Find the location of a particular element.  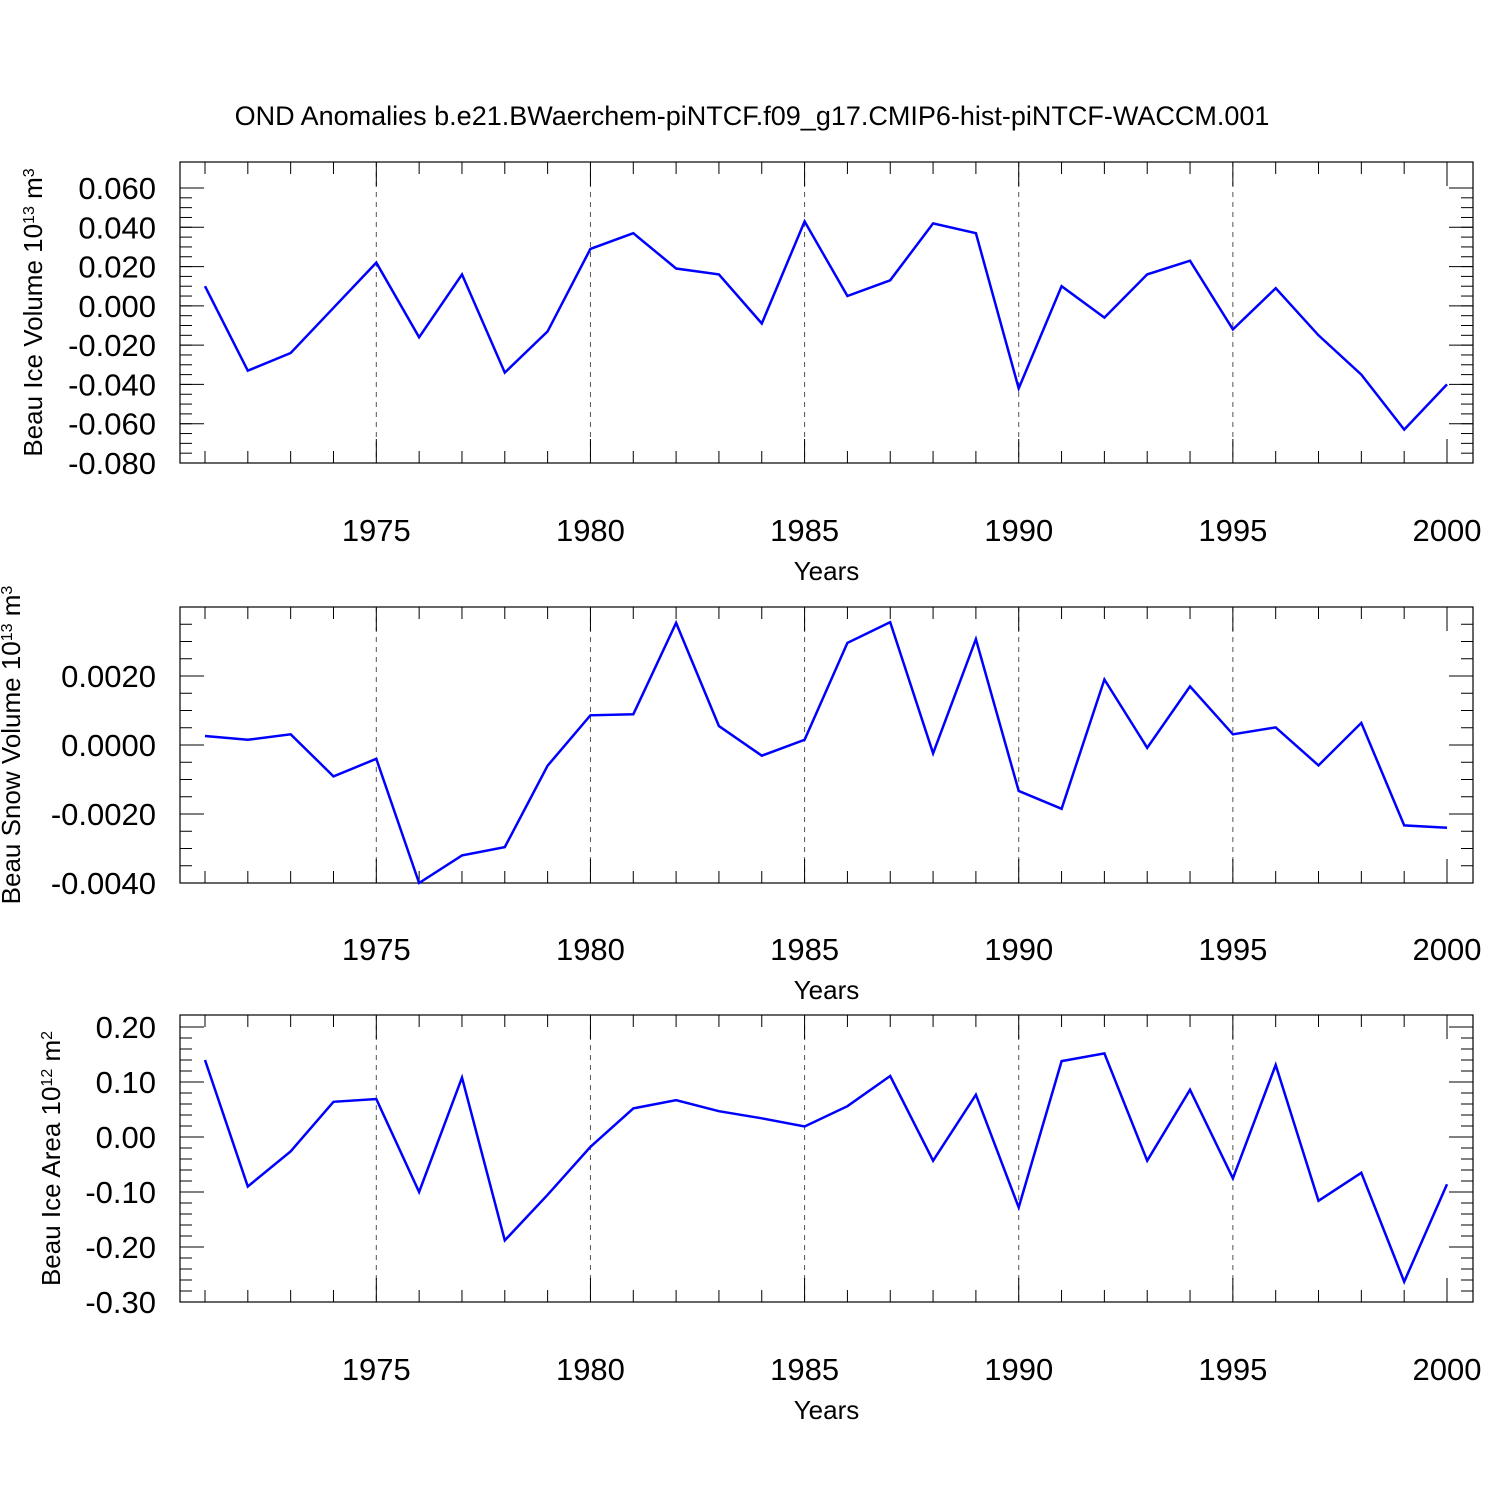

y-tick-label: -0.020 is located at coordinates (112, 345).